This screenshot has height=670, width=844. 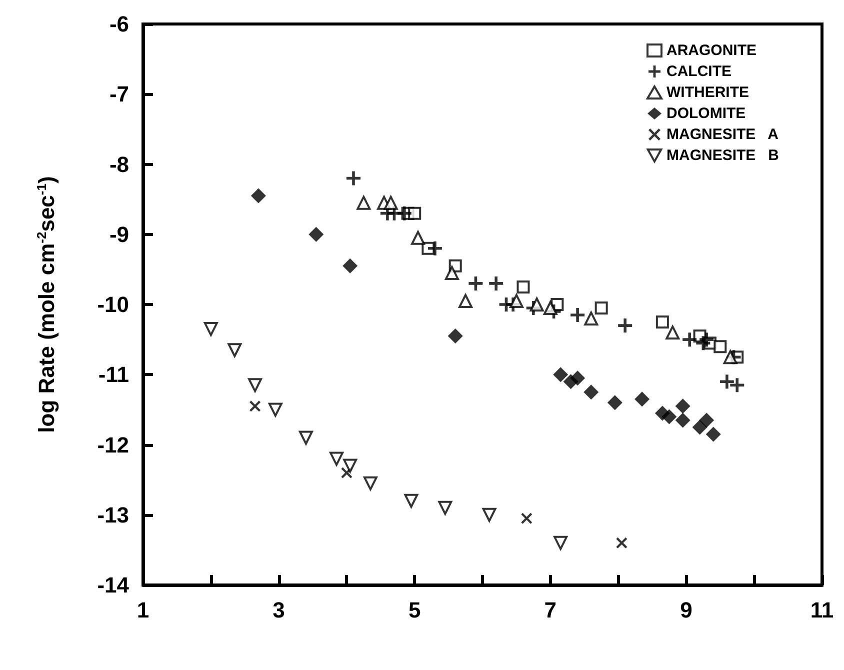 What do you see at coordinates (46, 304) in the screenshot?
I see `y-axis-title: log Rate (mole cm-2sec-1)` at bounding box center [46, 304].